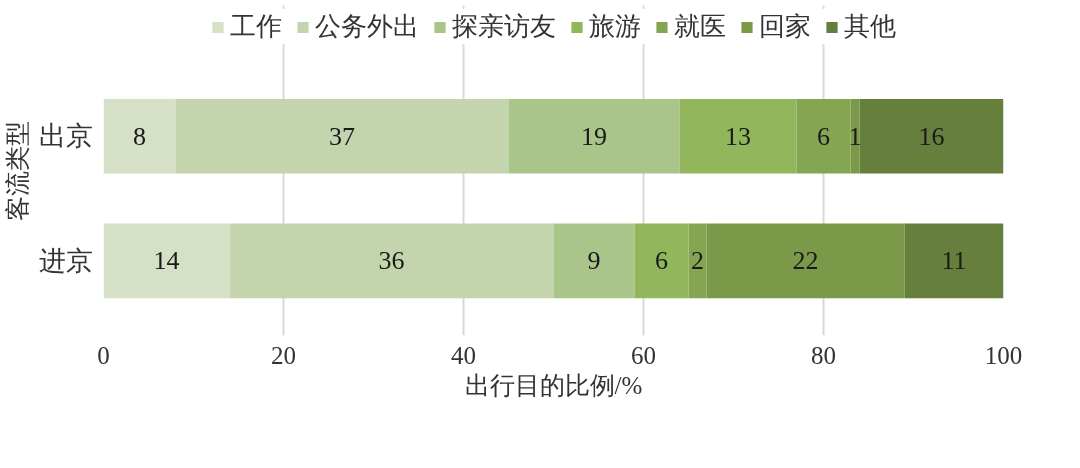  Describe the element at coordinates (17, 170) in the screenshot. I see `y-axis-title: 客流类型` at that location.